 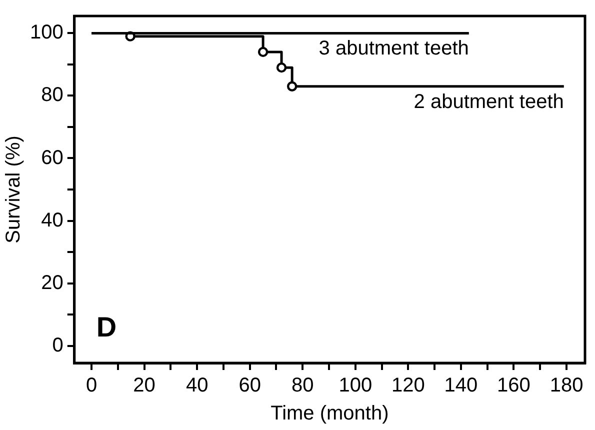 I want to click on x-tick-label: 20, so click(x=144, y=385).